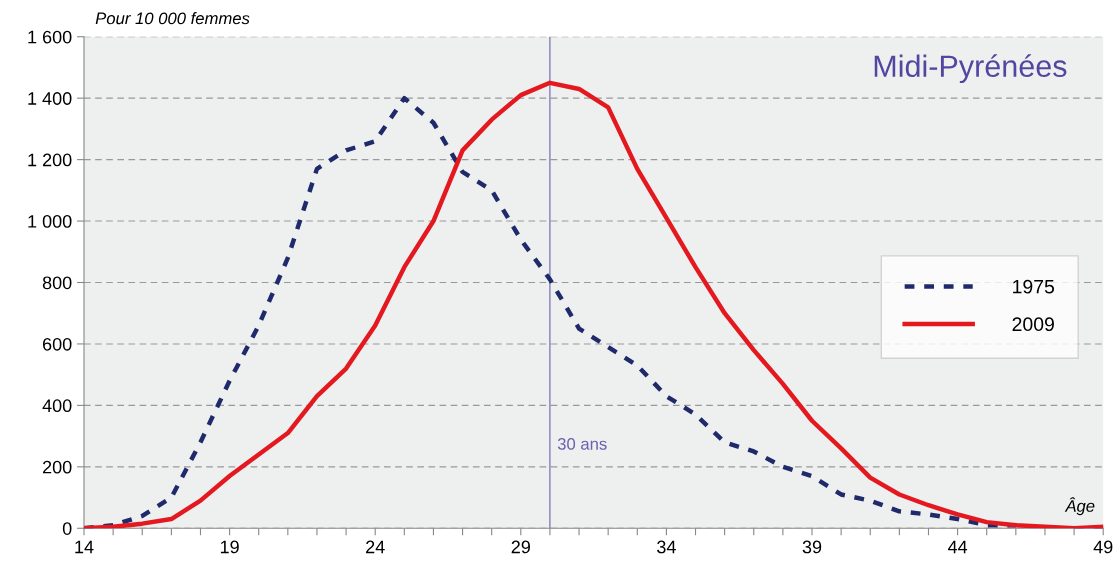 The height and width of the screenshot is (565, 1120). What do you see at coordinates (582, 444) in the screenshot?
I see `ref-line-label: 30 ans` at bounding box center [582, 444].